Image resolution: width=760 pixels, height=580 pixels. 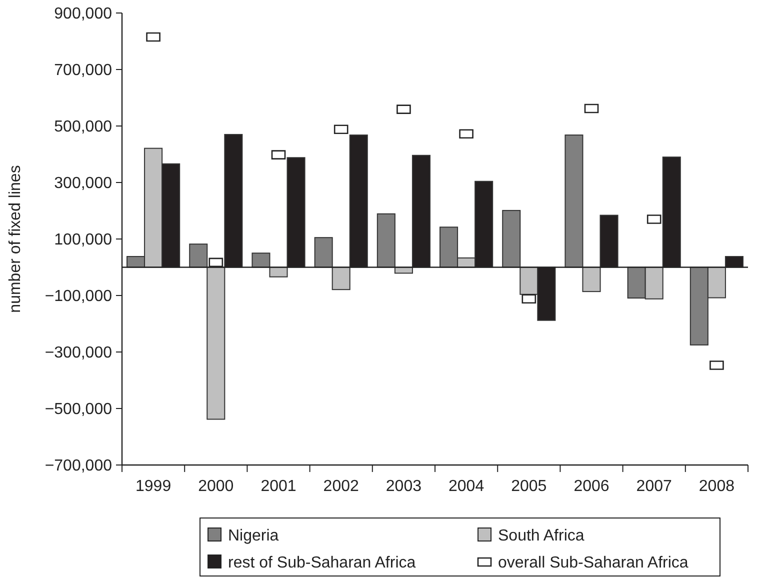 I want to click on x-tick-label: 2002, so click(x=341, y=486).